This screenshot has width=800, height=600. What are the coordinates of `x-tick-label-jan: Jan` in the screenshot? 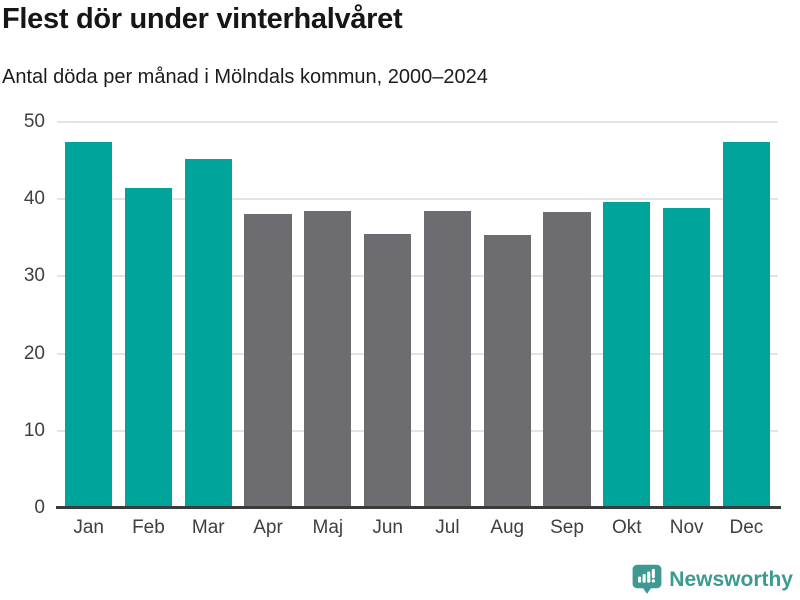 It's located at (88, 527).